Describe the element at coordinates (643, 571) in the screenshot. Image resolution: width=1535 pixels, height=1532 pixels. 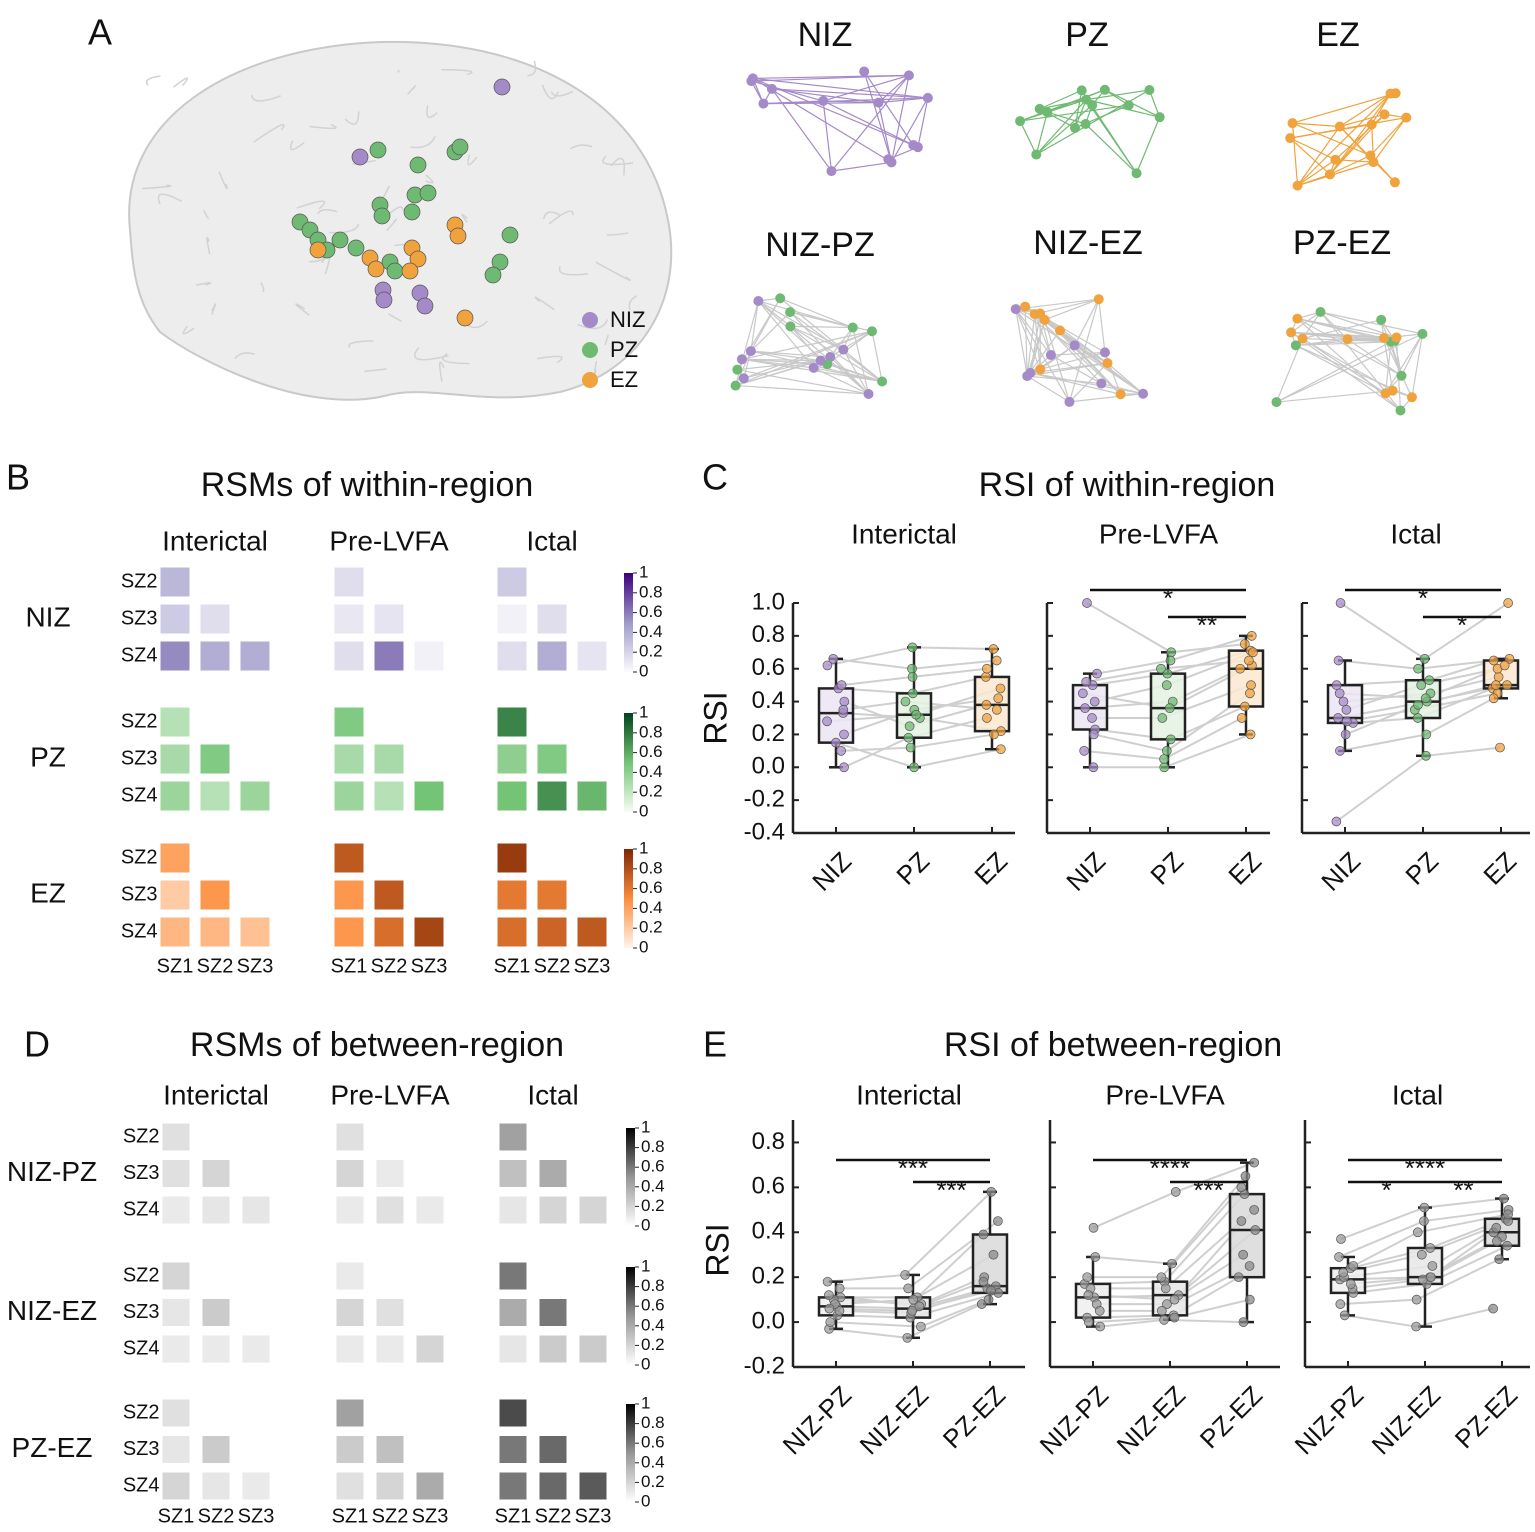
I see `colorbar-tick-label: 1` at that location.